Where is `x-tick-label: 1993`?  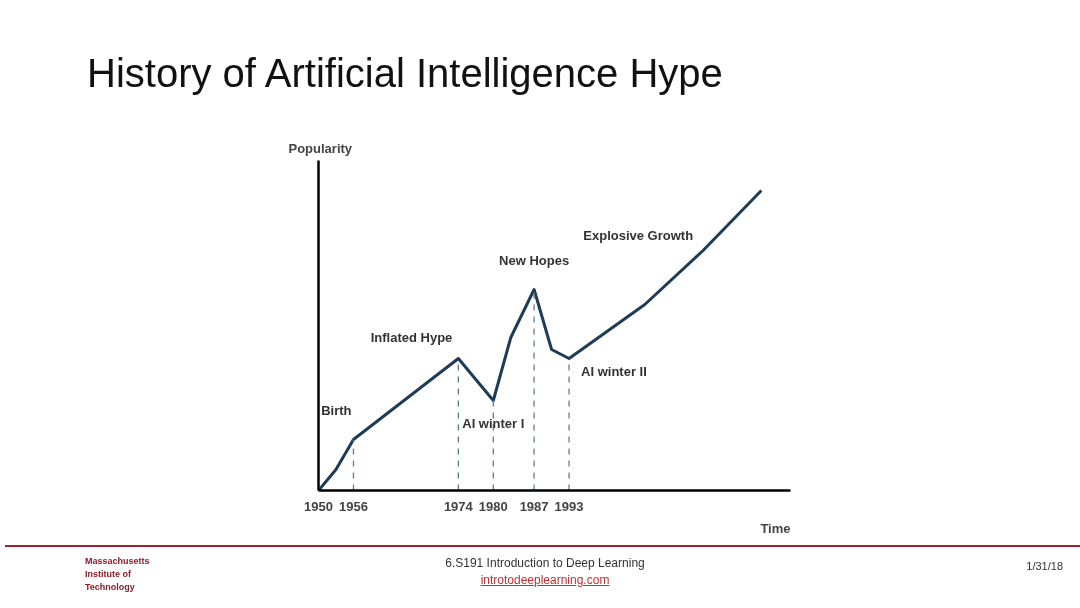 x-tick-label: 1993 is located at coordinates (569, 506).